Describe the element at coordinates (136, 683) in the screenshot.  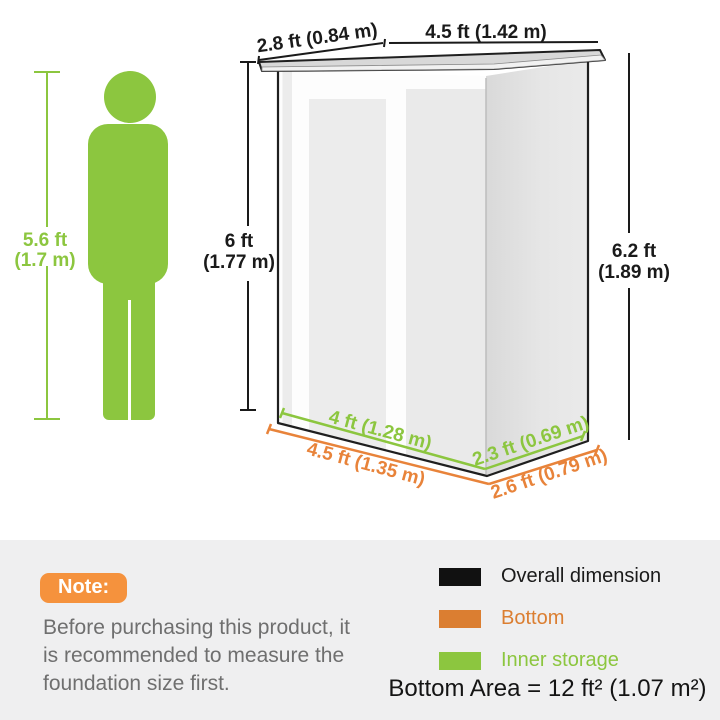
I see `note-line-3: foundation size first.` at that location.